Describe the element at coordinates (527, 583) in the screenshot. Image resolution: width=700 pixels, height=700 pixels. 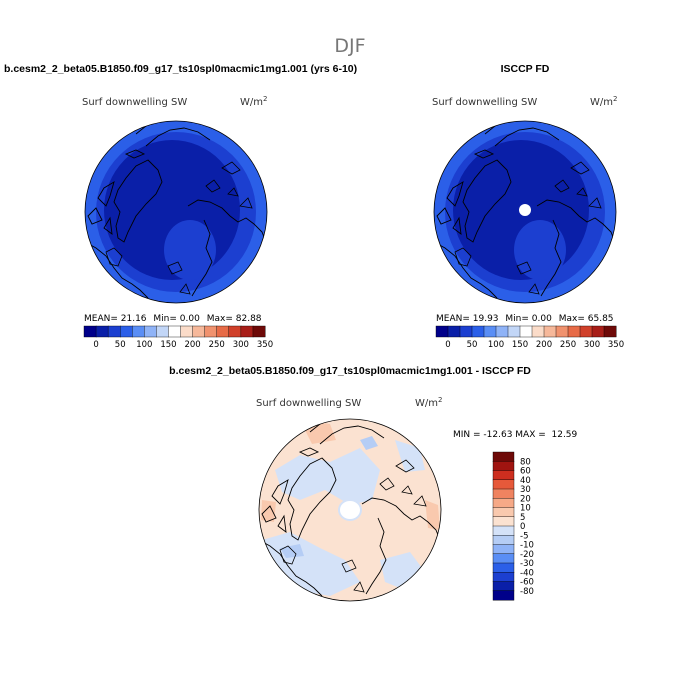
I see `colorbar-tick-label: -60` at that location.